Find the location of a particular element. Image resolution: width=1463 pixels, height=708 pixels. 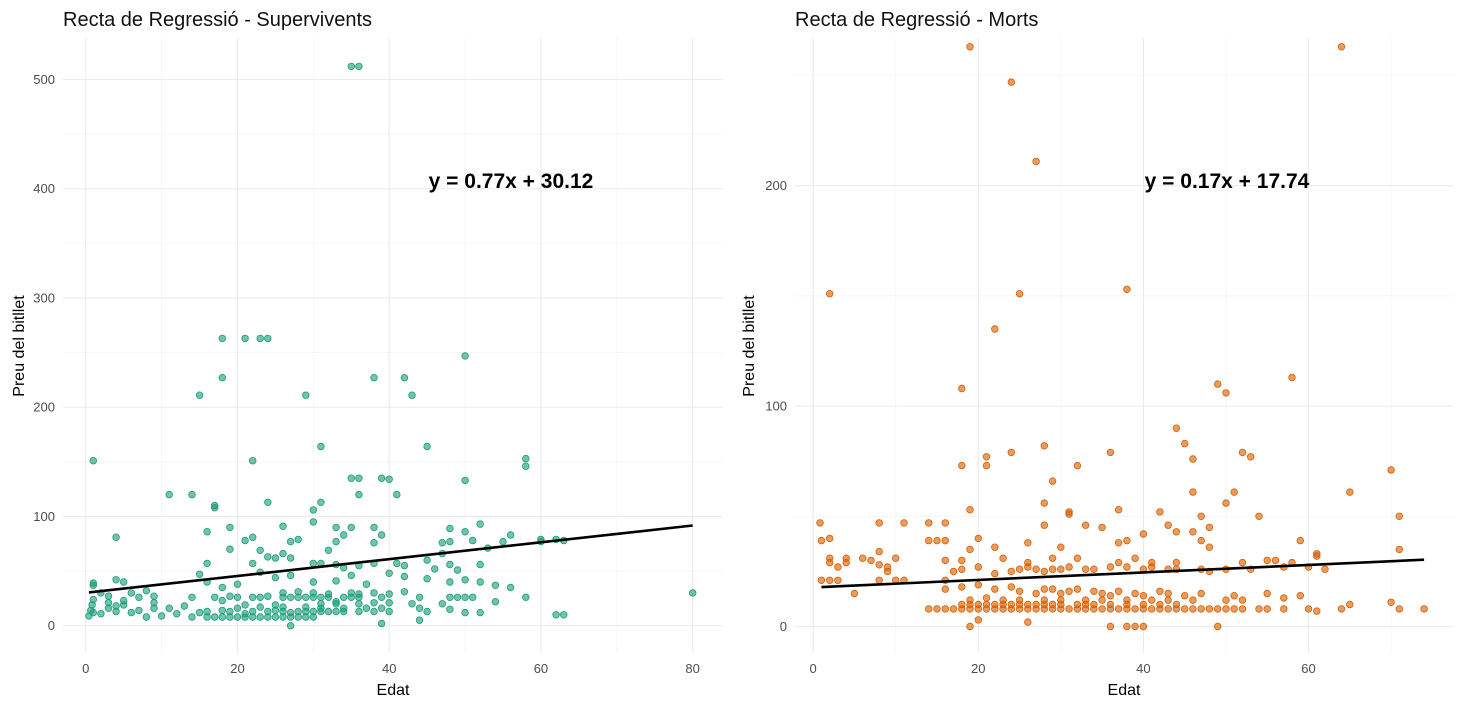

y-tick-label: 100 is located at coordinates (44, 516).